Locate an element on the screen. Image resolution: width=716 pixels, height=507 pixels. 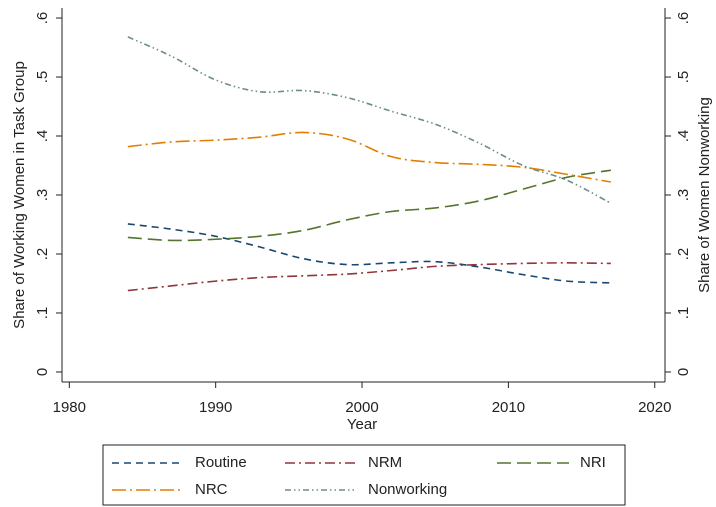
x-tick-label: 2010 is located at coordinates (508, 407).